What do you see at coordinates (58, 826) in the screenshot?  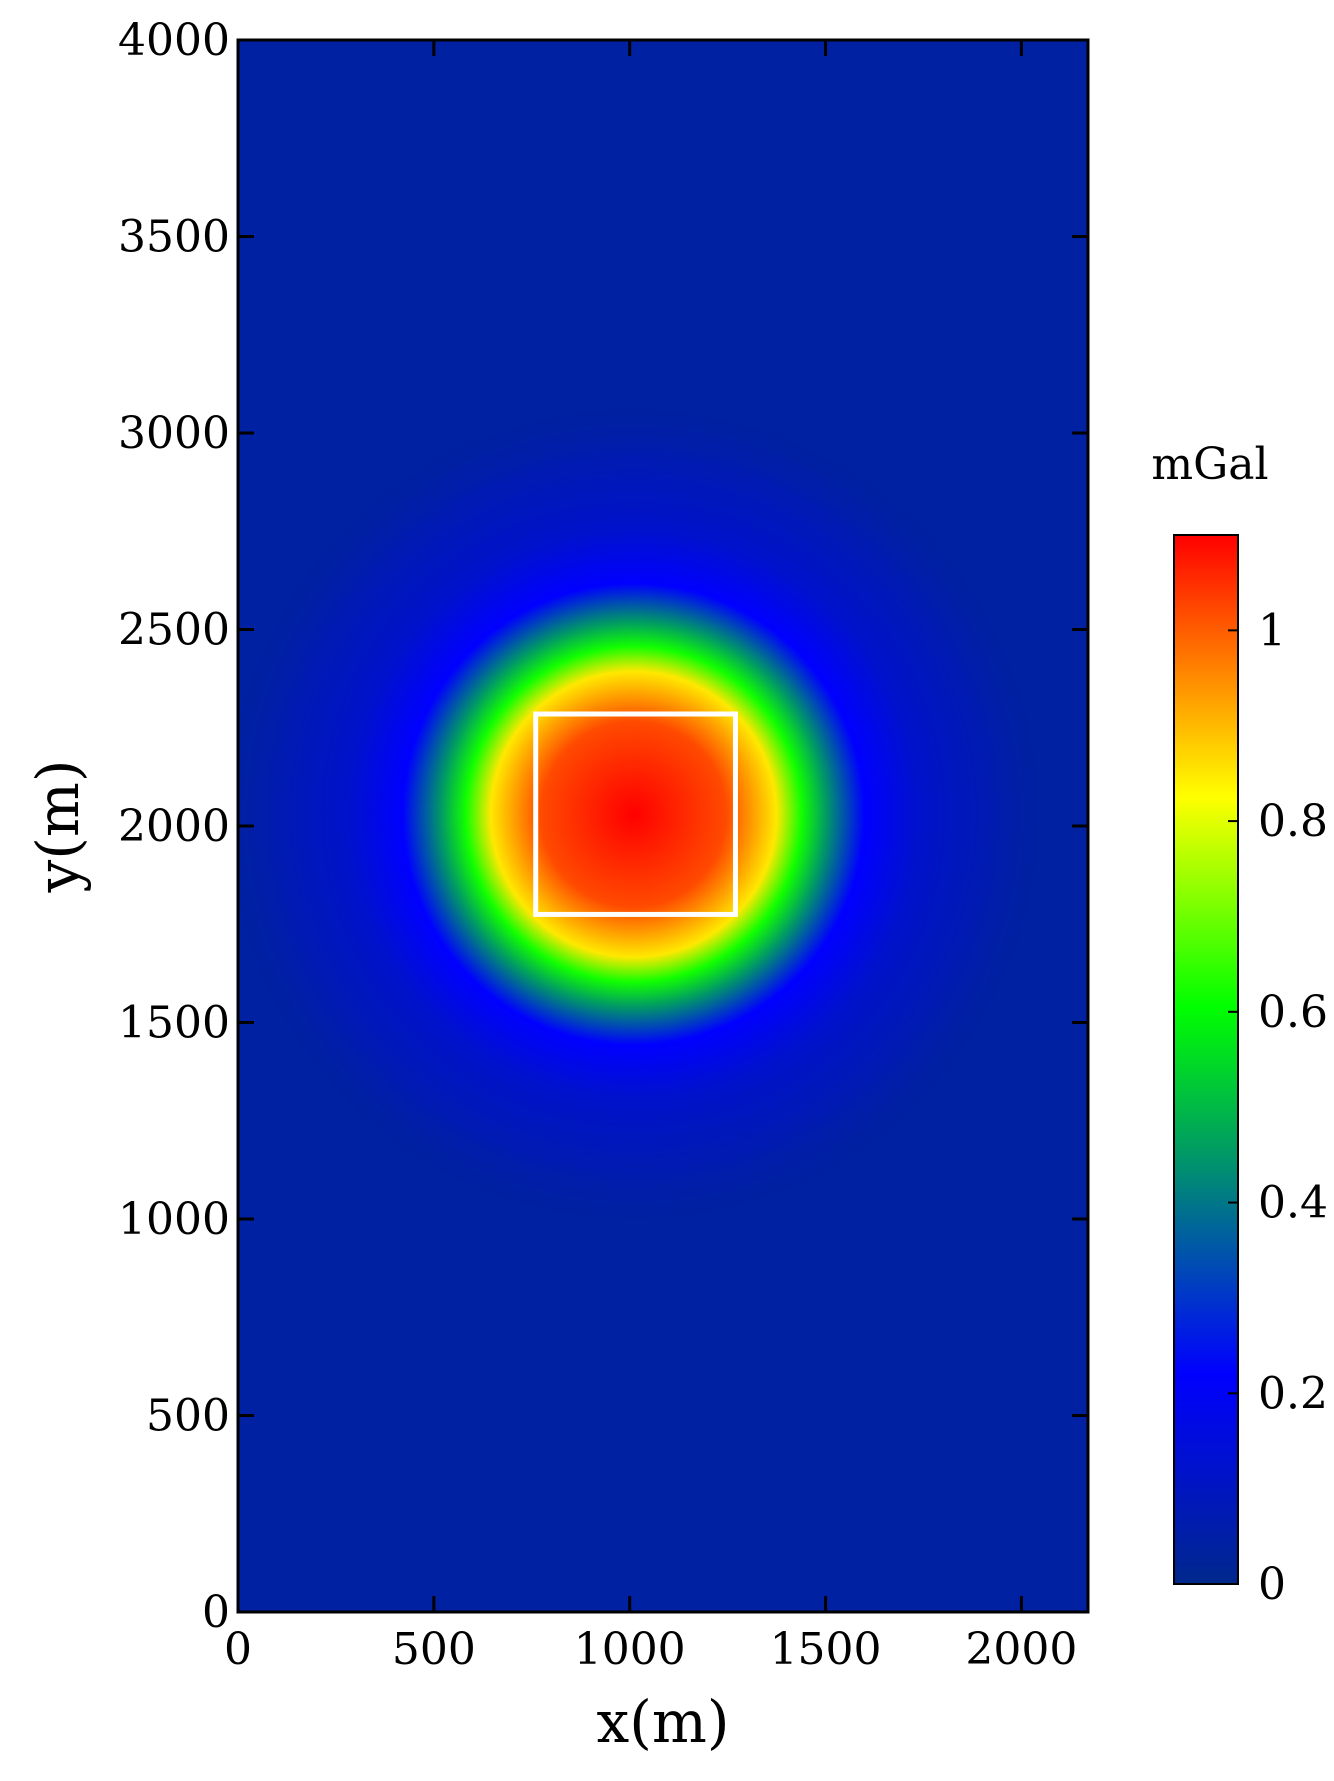 I see `y-axis-label: y(m)` at bounding box center [58, 826].